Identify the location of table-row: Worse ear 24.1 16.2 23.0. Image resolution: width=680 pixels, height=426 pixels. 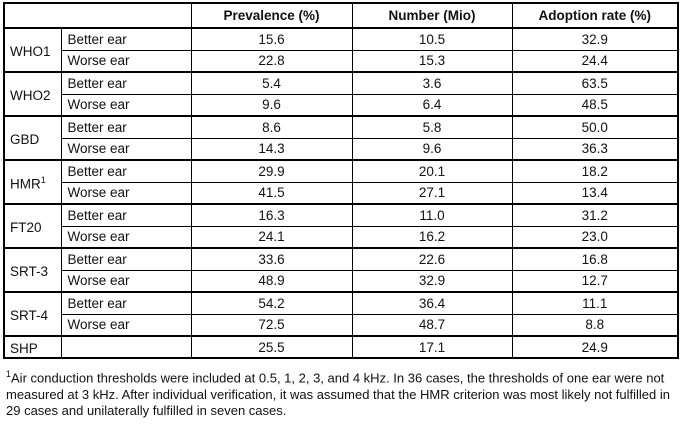
(341, 237).